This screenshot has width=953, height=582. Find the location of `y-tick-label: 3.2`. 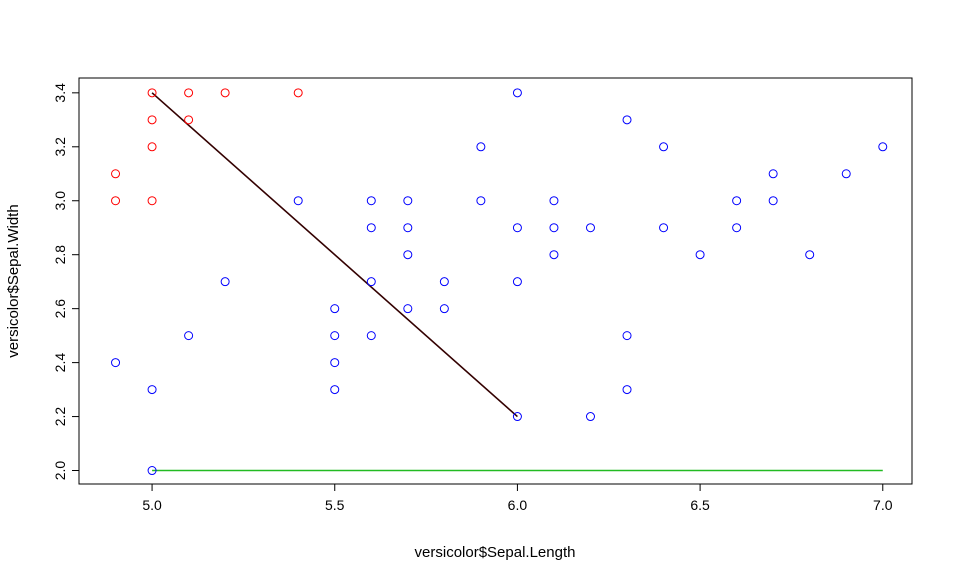

y-tick-label: 3.2 is located at coordinates (60, 147).